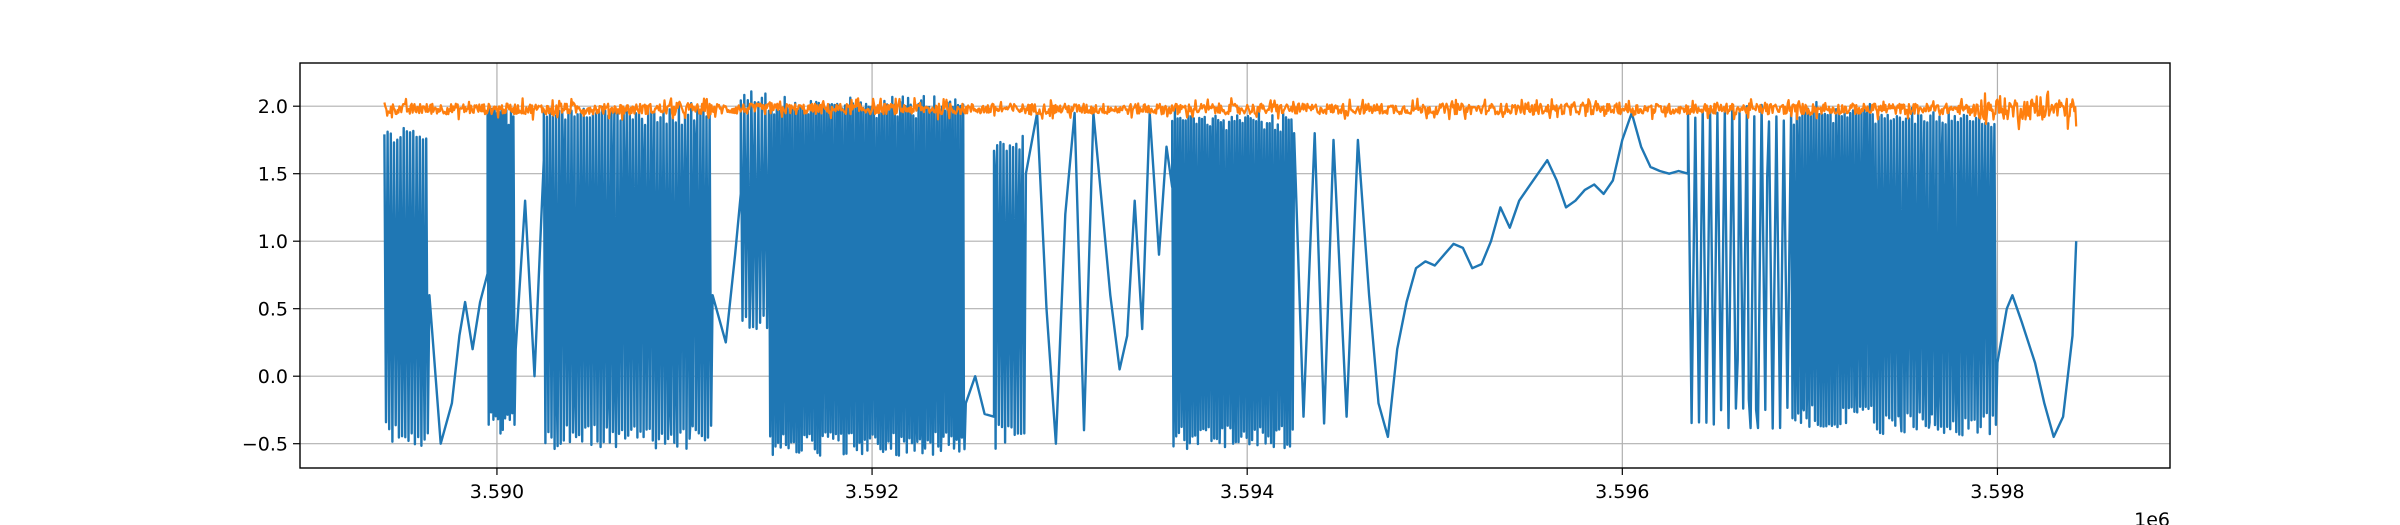 This screenshot has height=525, width=2400. I want to click on x-tick-label: 3.594, so click(1247, 492).